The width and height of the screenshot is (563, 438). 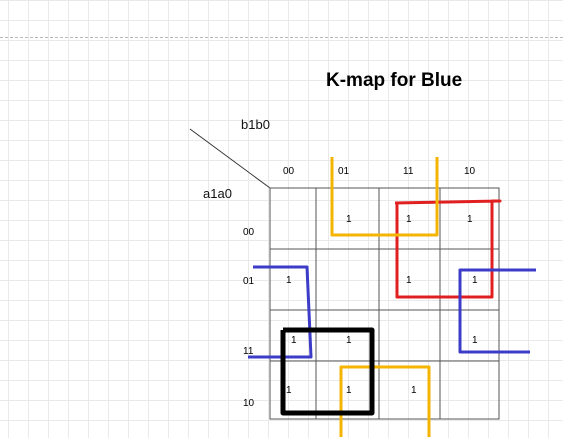 I want to click on cell-r11-c01: 1, so click(x=349, y=340).